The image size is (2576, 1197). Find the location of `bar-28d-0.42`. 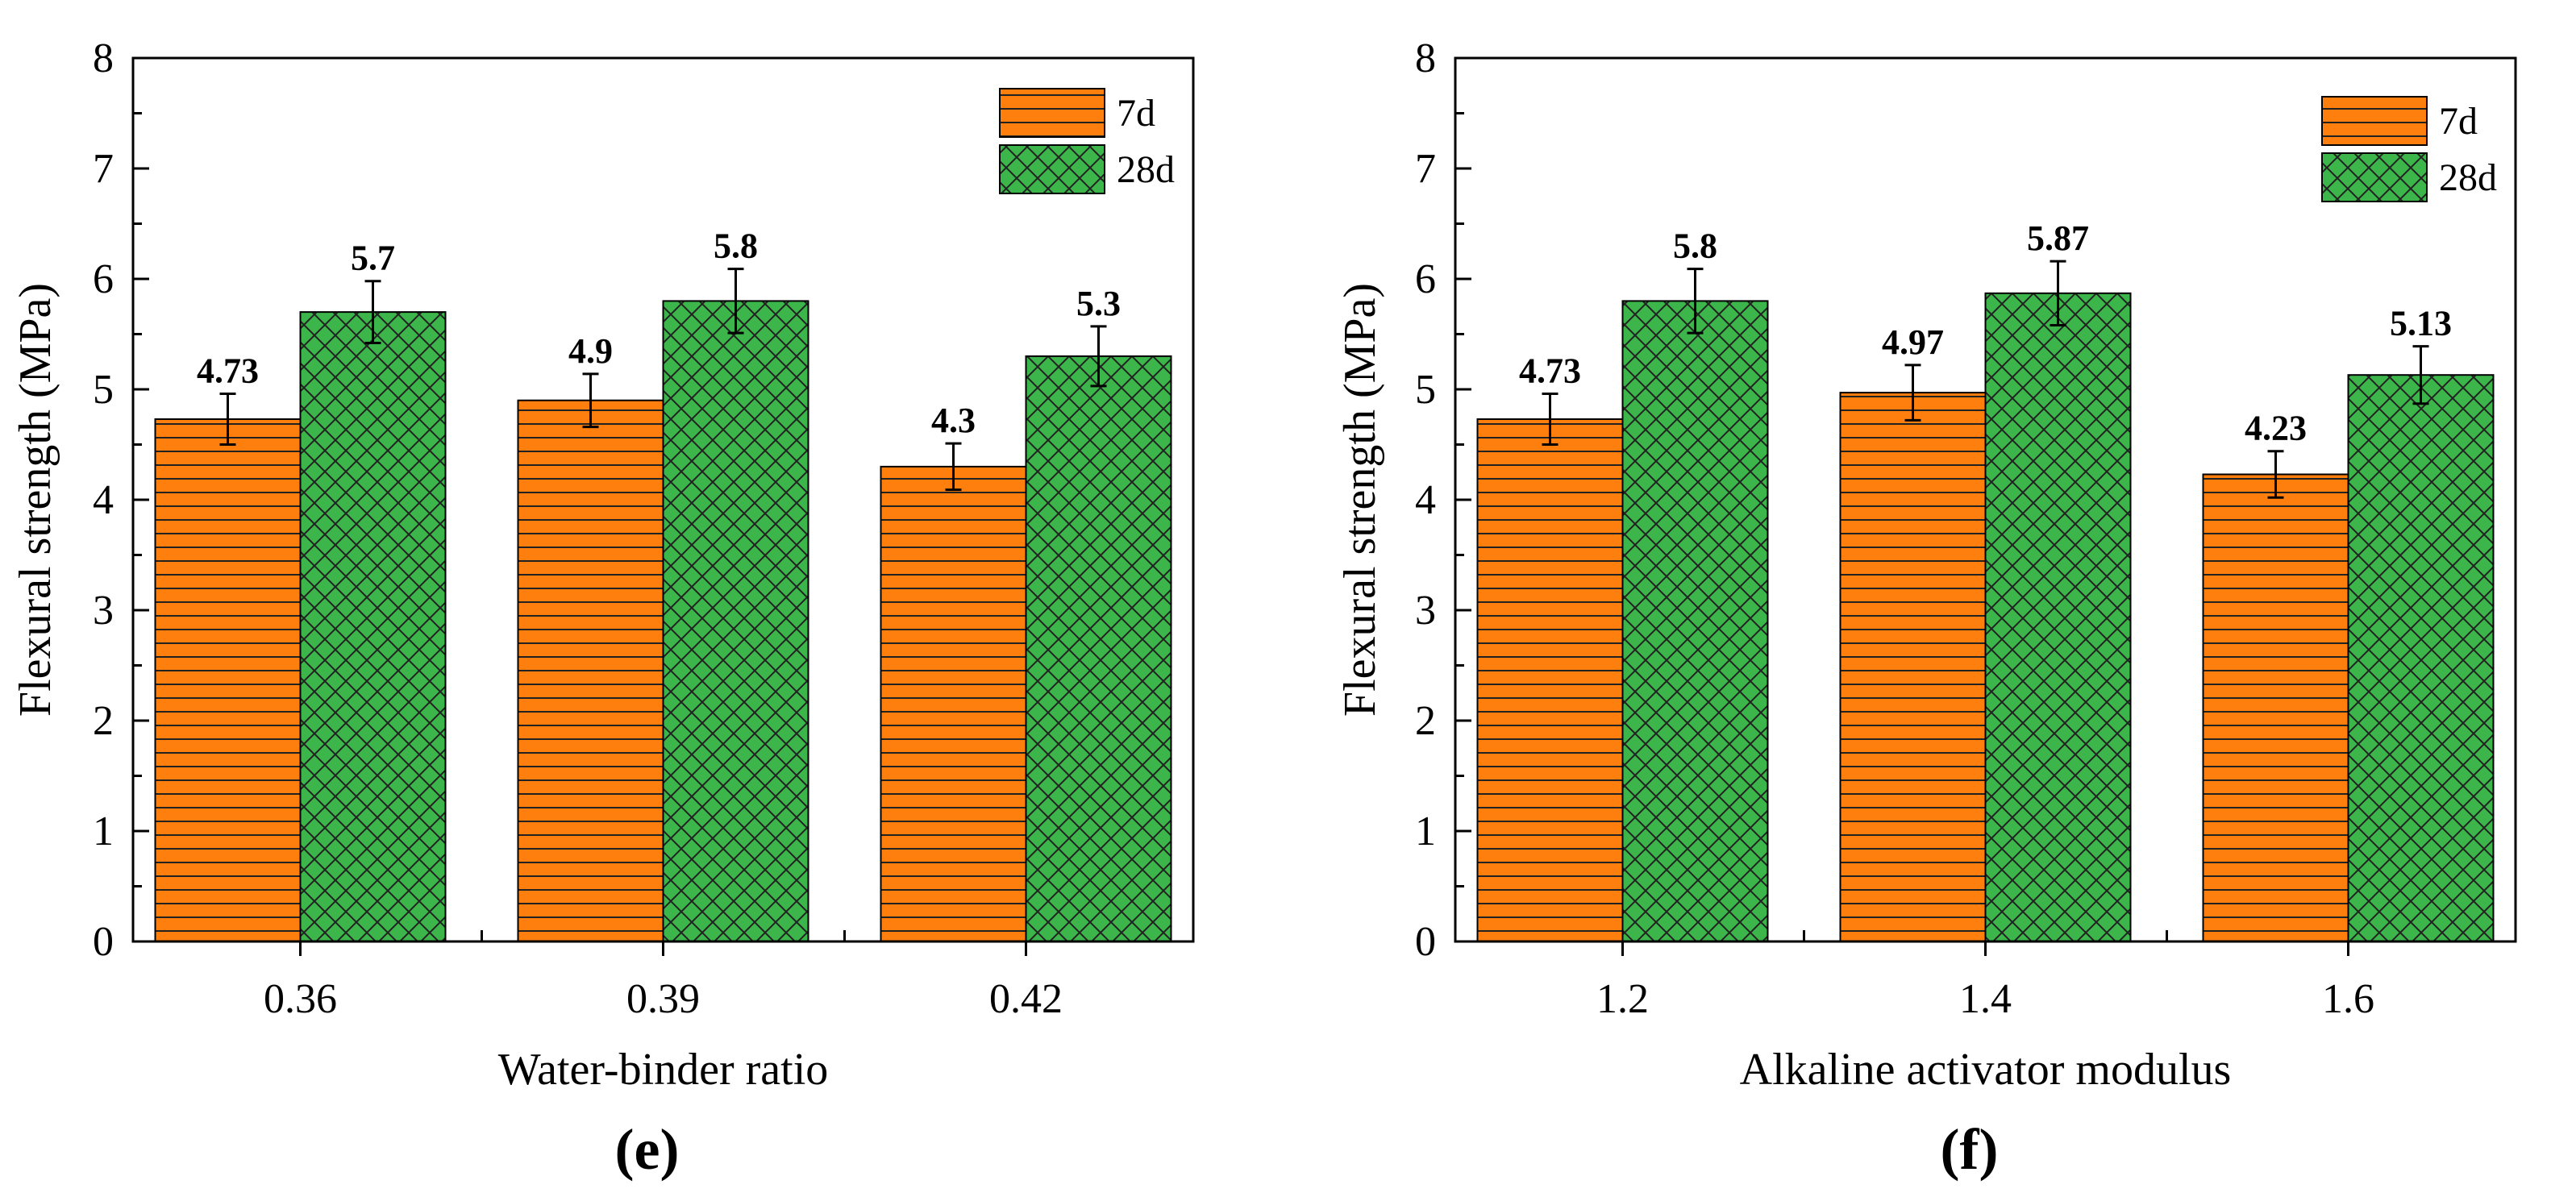

bar-28d-0.42 is located at coordinates (1098, 648).